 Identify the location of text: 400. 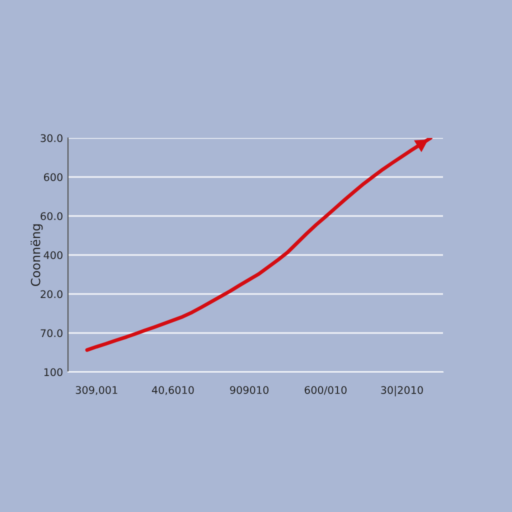
(53, 255).